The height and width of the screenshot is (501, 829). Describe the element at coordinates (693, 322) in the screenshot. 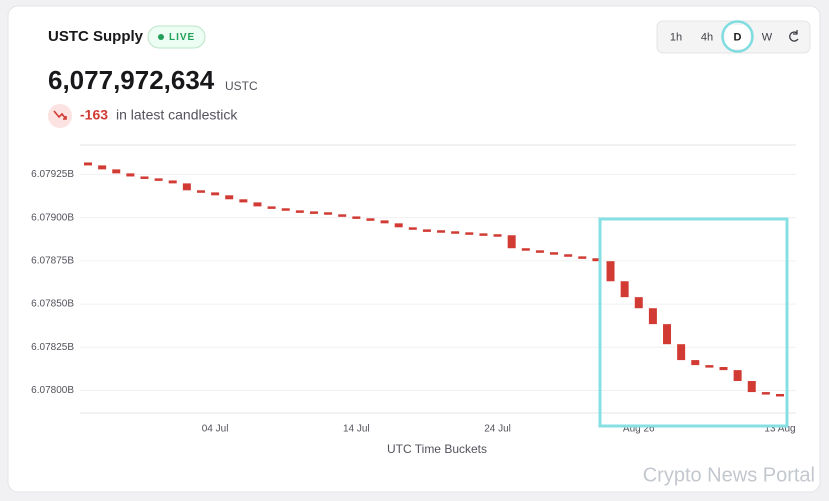

I see `highlight-box` at that location.